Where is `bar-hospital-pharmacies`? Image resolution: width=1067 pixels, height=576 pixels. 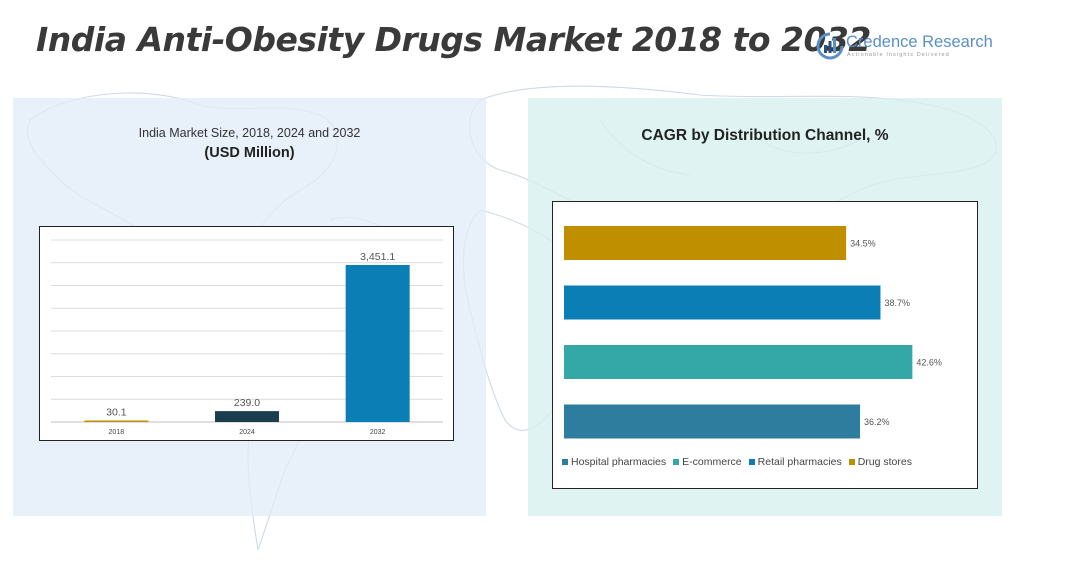
bar-hospital-pharmacies is located at coordinates (712, 421).